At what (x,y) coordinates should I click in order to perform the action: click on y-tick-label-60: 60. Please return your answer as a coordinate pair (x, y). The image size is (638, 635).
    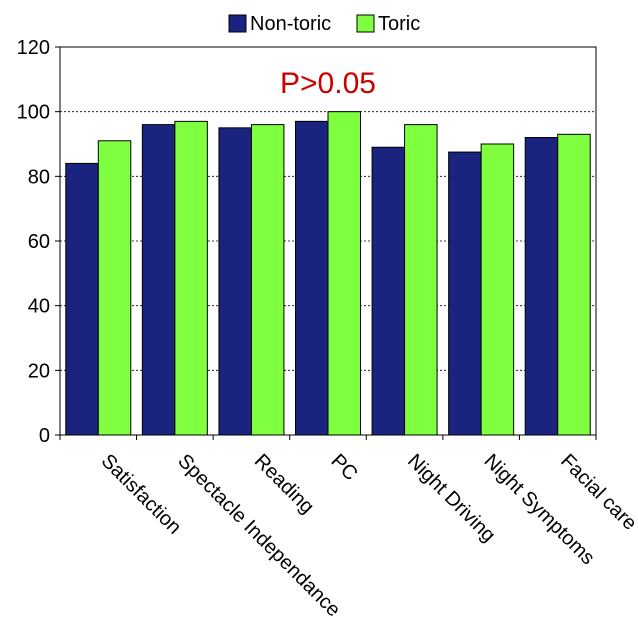
    Looking at the image, I should click on (39, 242).